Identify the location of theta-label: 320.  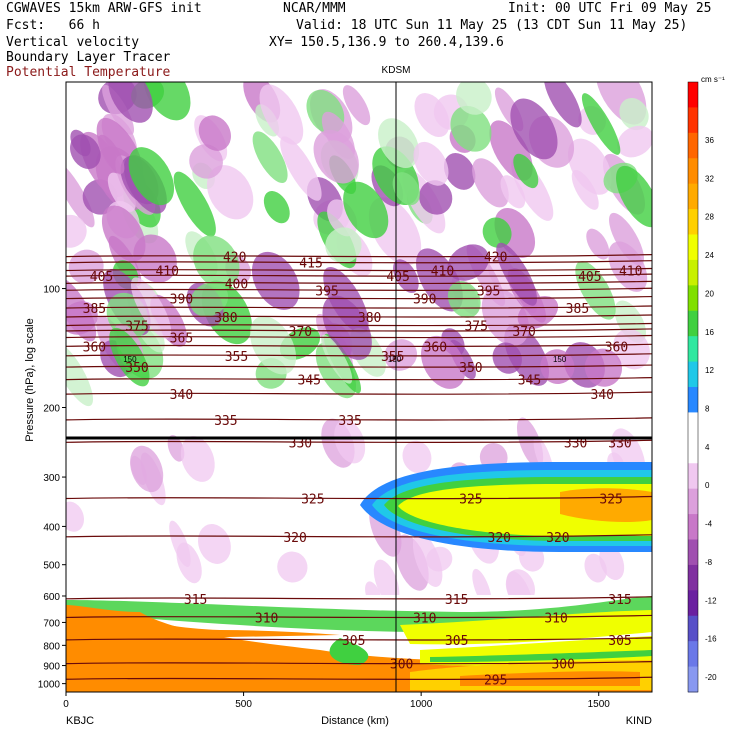
(294, 538).